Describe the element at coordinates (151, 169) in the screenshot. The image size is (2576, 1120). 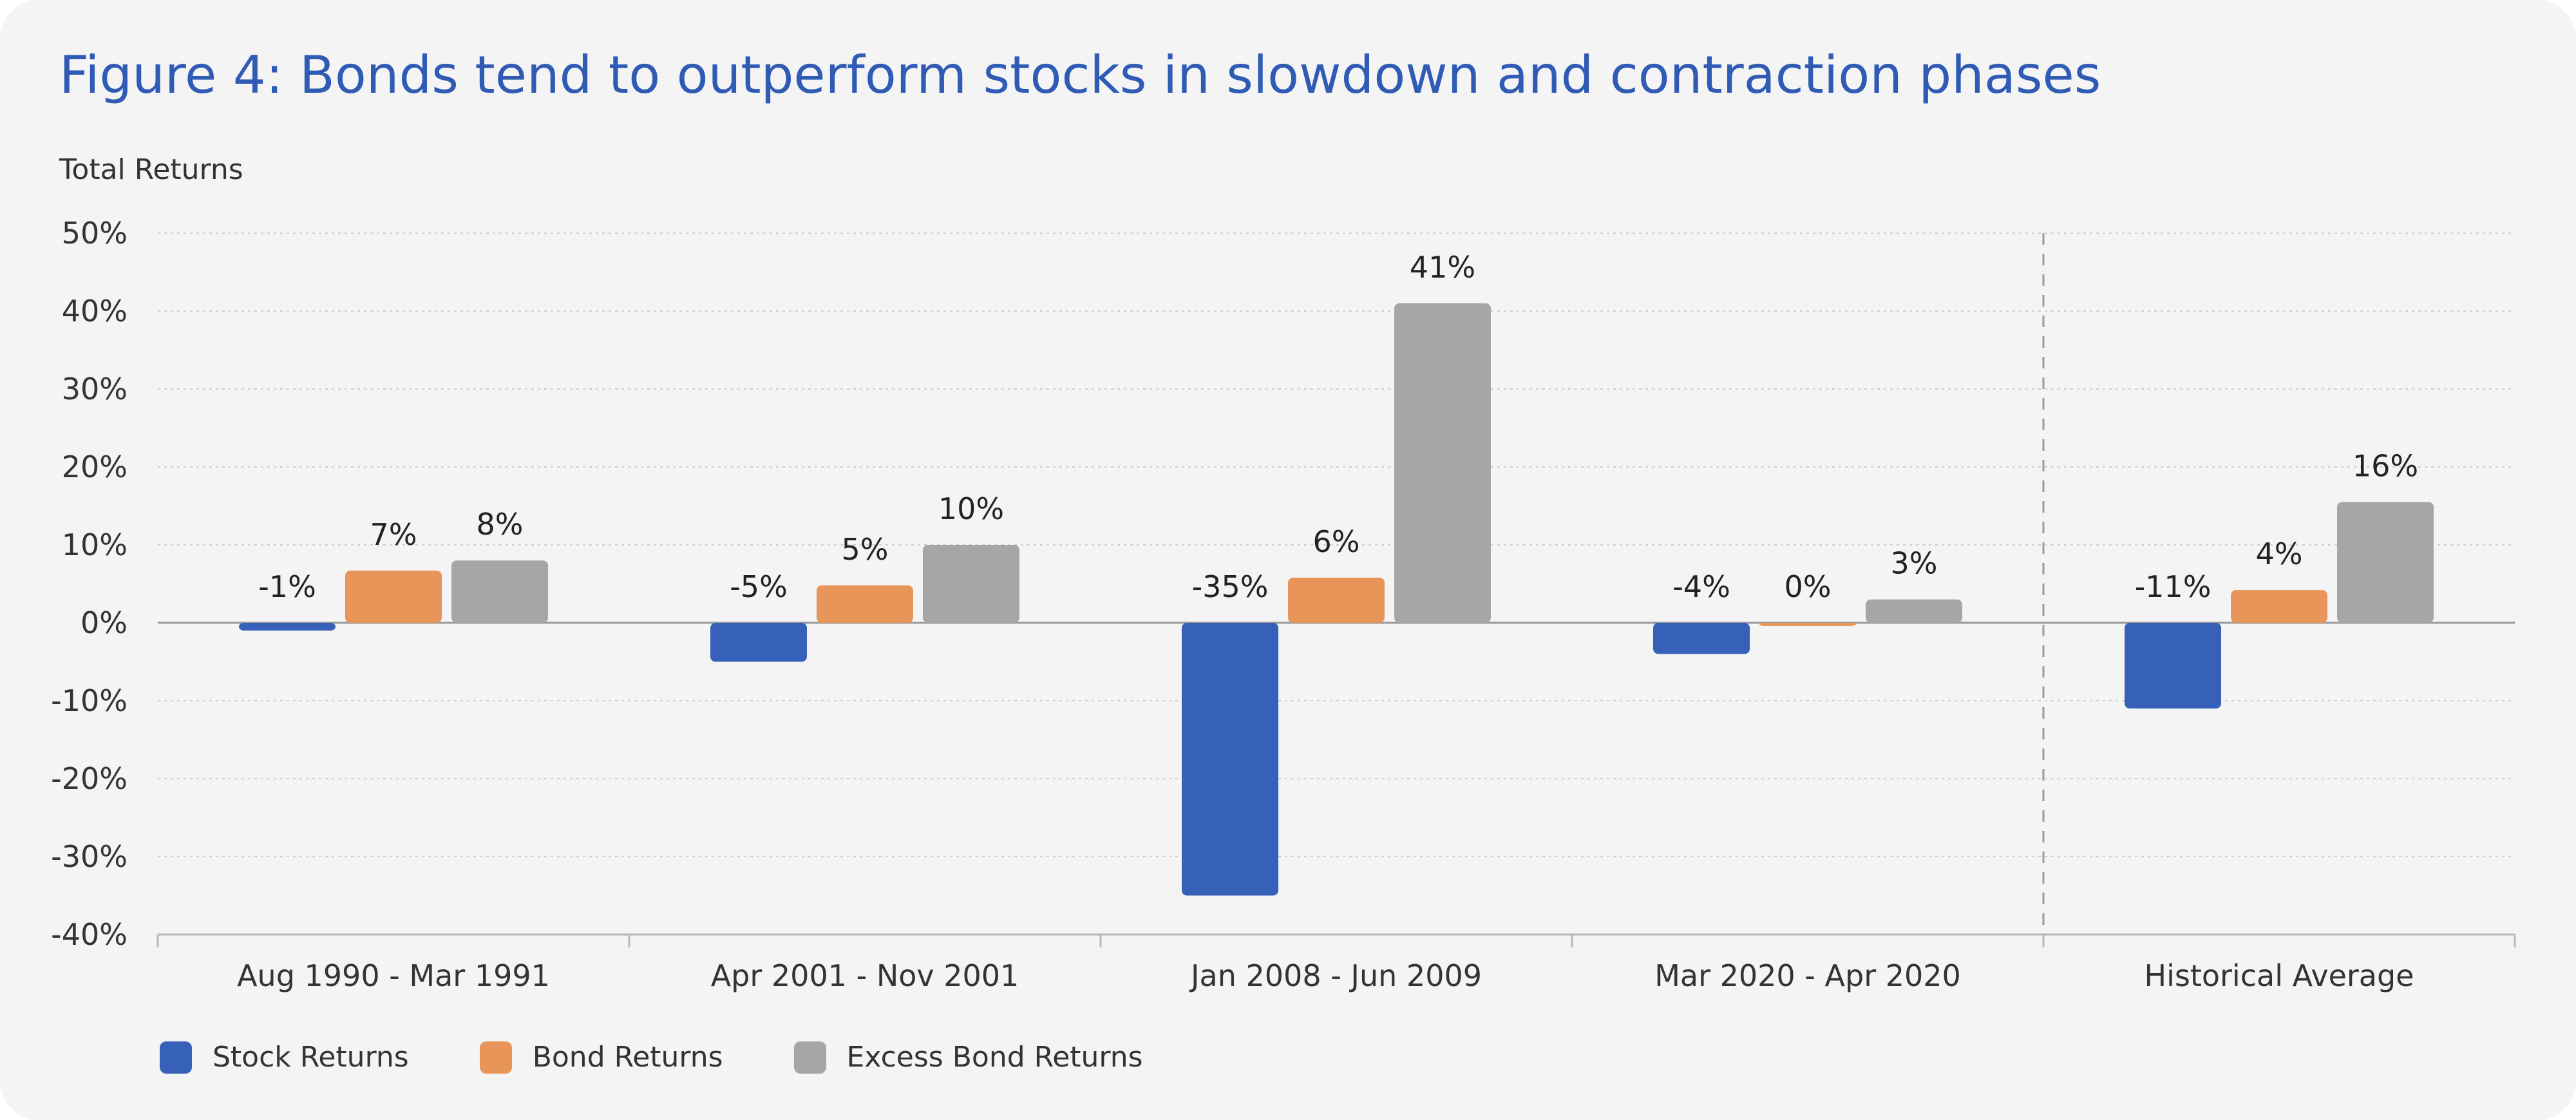
I see `y-axis-label: Total Returns` at that location.